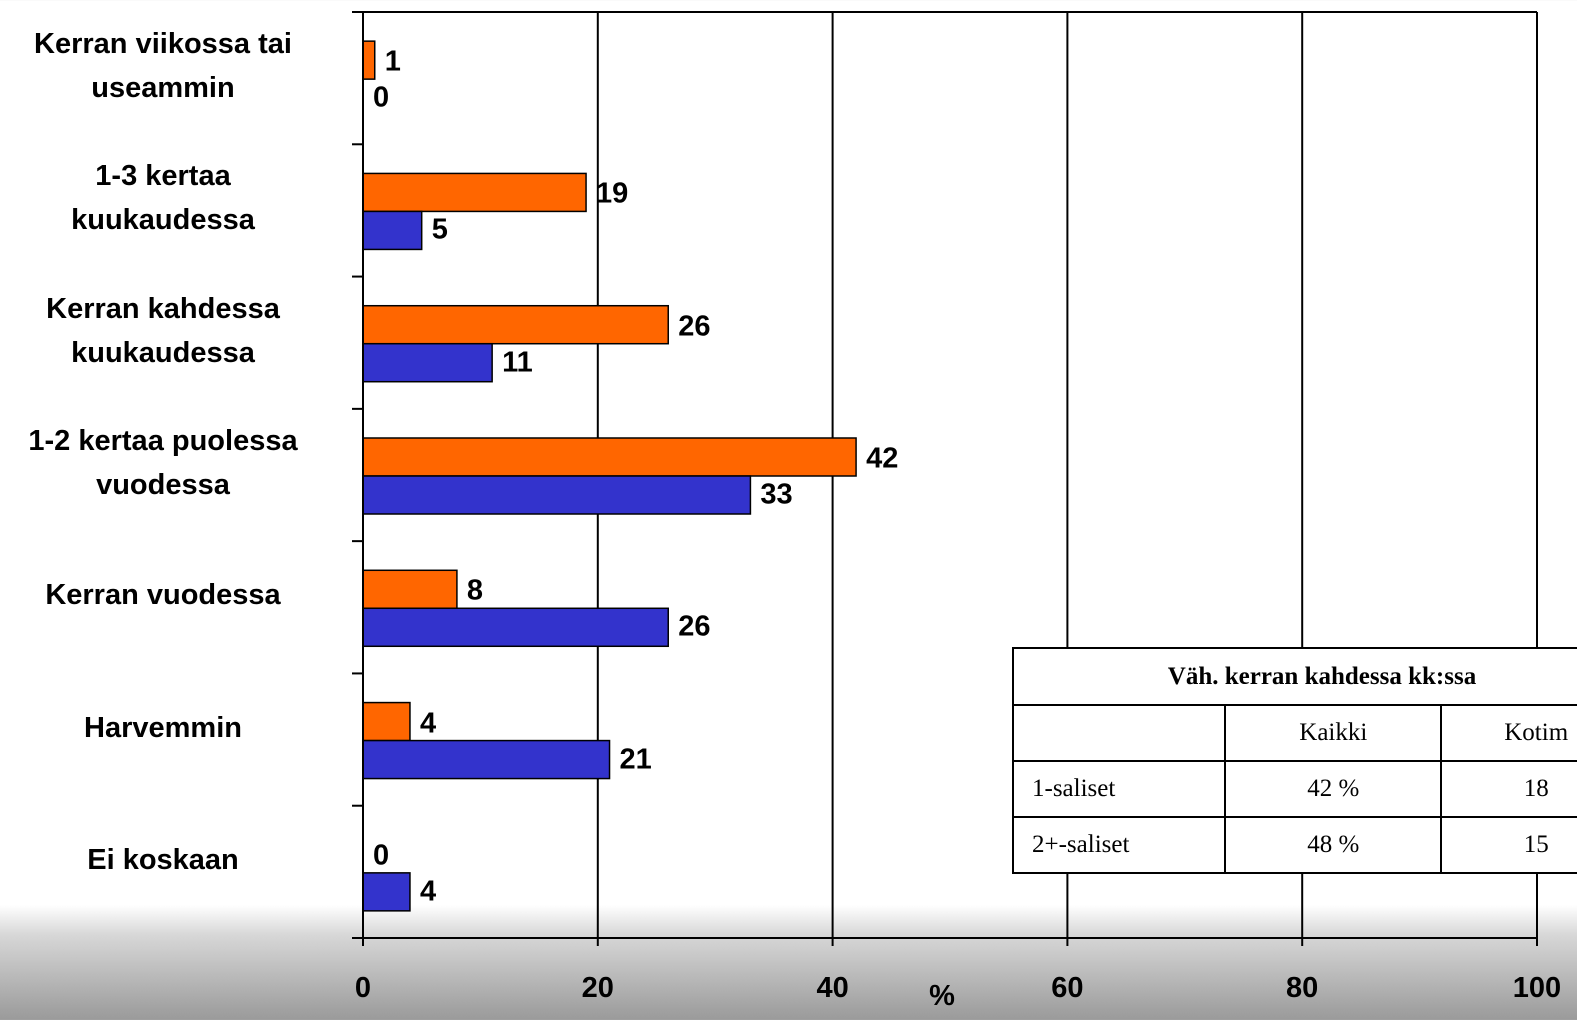  Describe the element at coordinates (163, 485) in the screenshot. I see `category-label-line: vuodessa` at that location.